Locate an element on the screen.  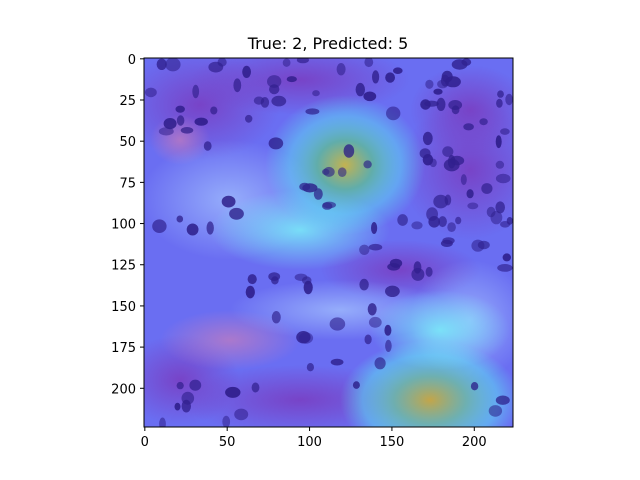
x-axis: 0 50 100 150 200 is located at coordinates (314, 438).